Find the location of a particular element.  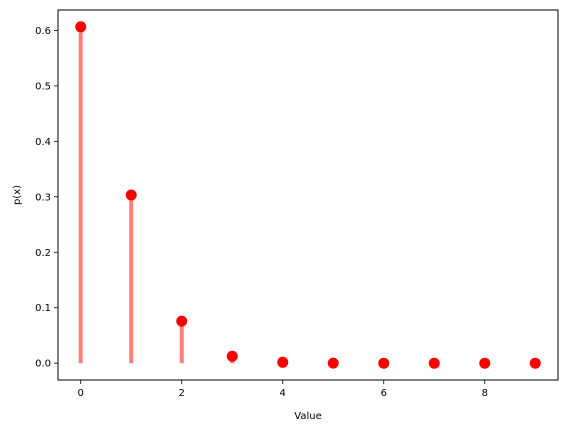

x-tick-label: 8 is located at coordinates (485, 393).